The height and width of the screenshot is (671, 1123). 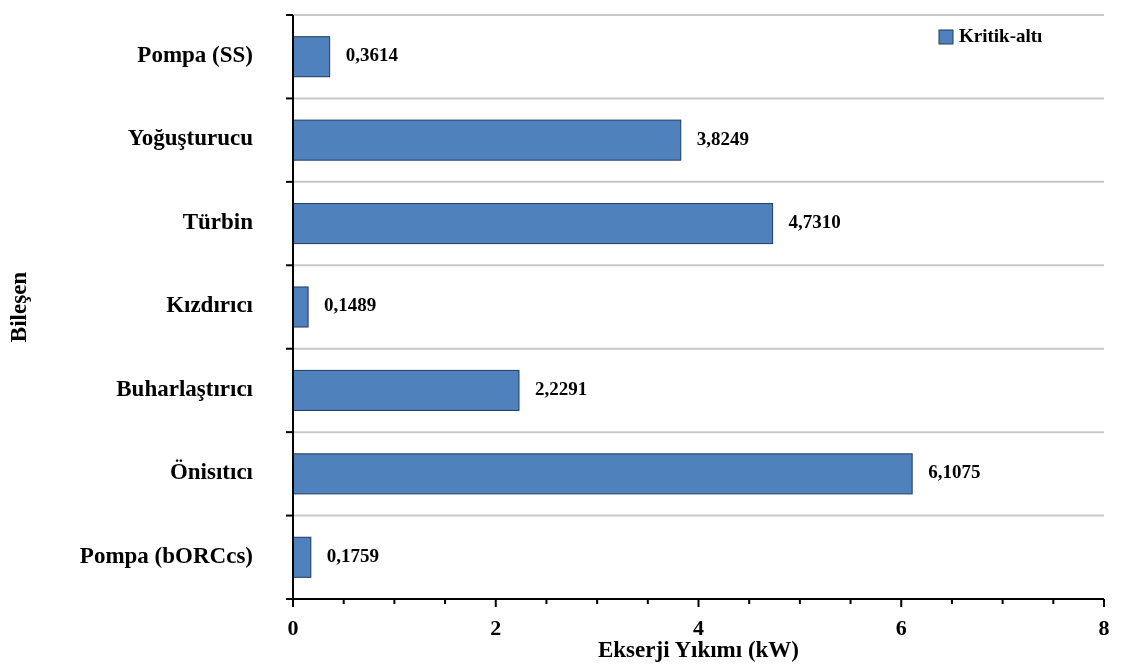 What do you see at coordinates (496, 627) in the screenshot?
I see `x-tick-label: 2` at bounding box center [496, 627].